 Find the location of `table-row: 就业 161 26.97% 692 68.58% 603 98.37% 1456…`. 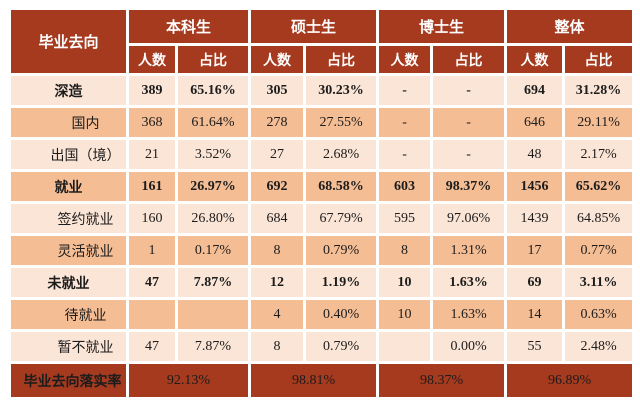

table-row: 就业 161 26.97% 692 68.58% 603 98.37% 1456… is located at coordinates (322, 186).